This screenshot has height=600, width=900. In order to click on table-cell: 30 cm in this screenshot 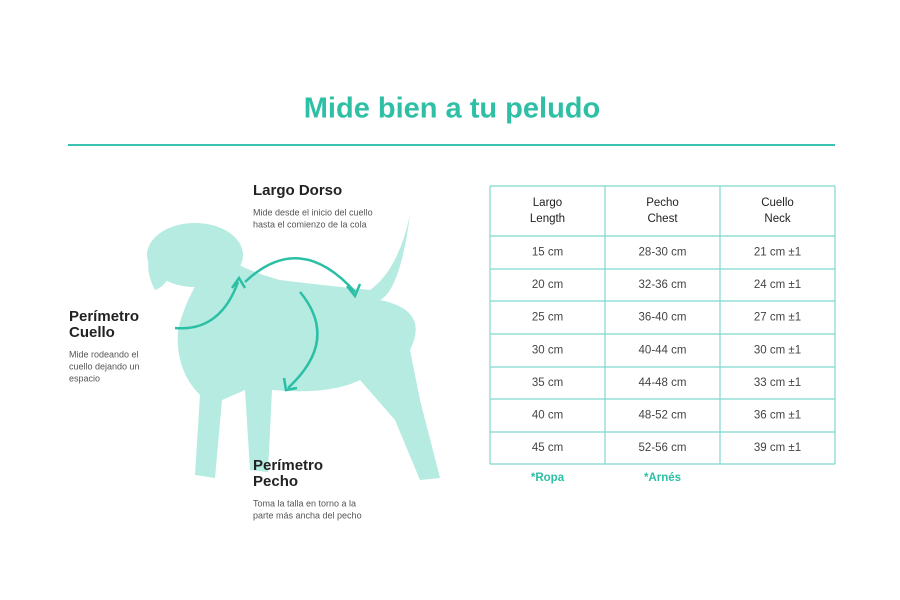, I will do `click(547, 351)`.